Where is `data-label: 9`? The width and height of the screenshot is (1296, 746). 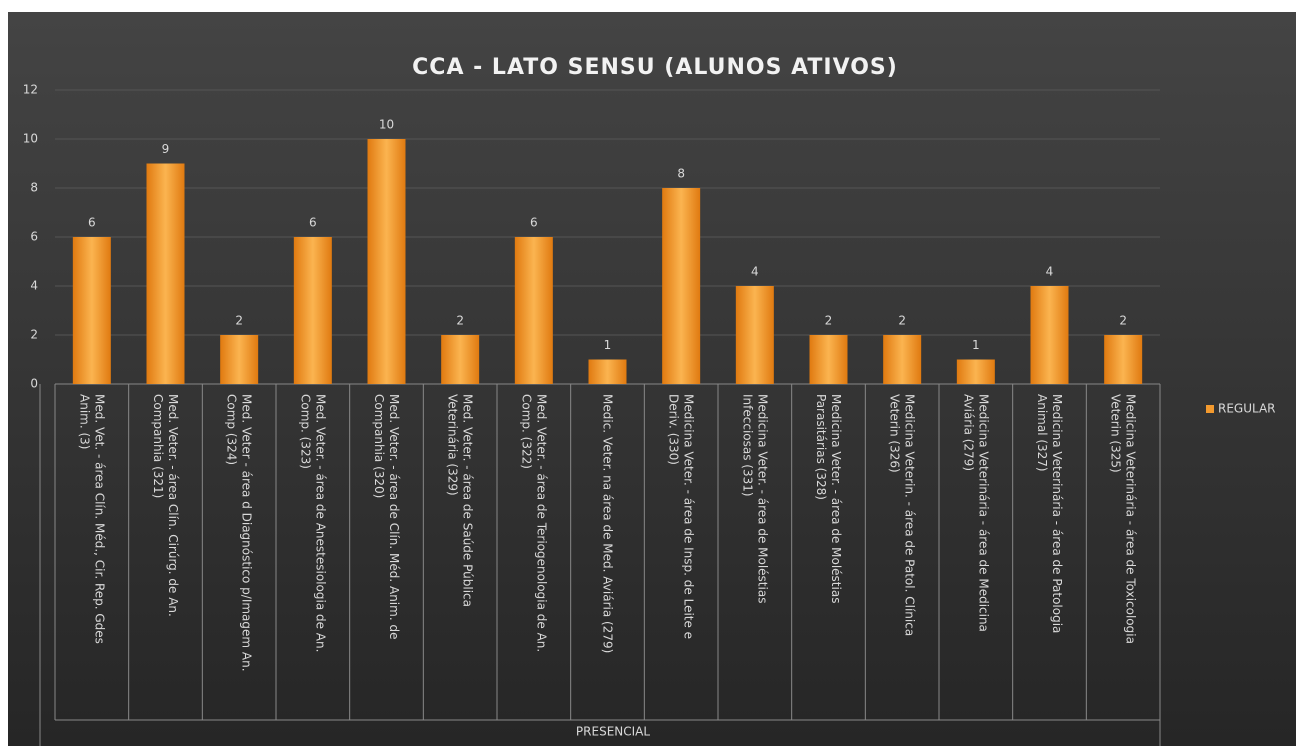 data-label: 9 is located at coordinates (166, 149).